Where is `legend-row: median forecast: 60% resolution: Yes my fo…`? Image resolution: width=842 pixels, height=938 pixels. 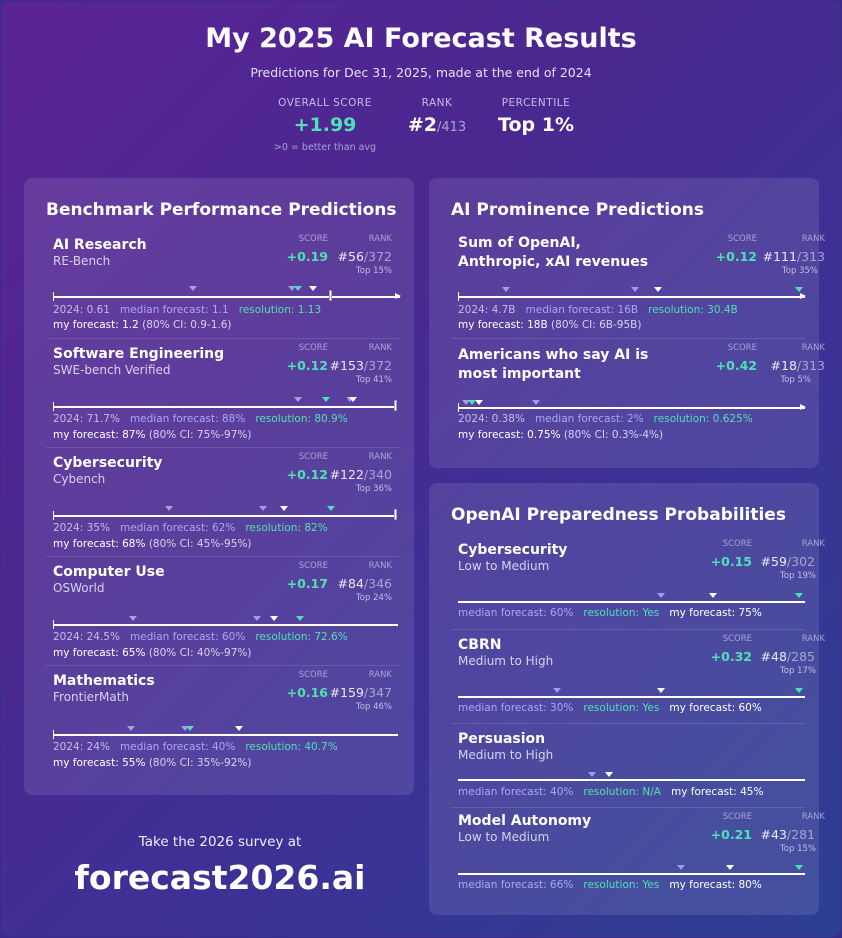 legend-row: median forecast: 60% resolution: Yes my fo… is located at coordinates (610, 613).